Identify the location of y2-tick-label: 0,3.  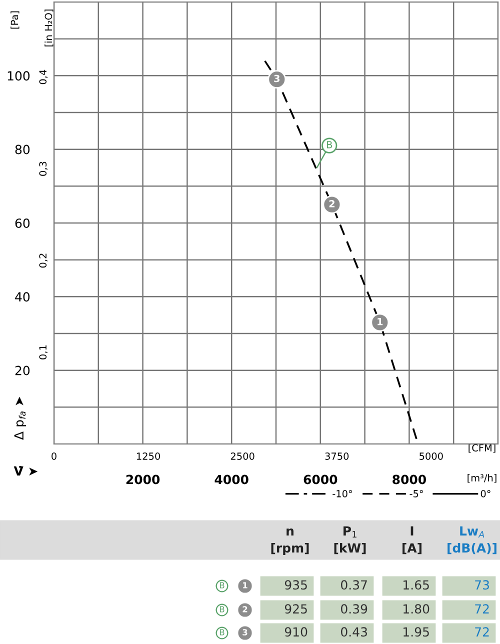
(43, 169).